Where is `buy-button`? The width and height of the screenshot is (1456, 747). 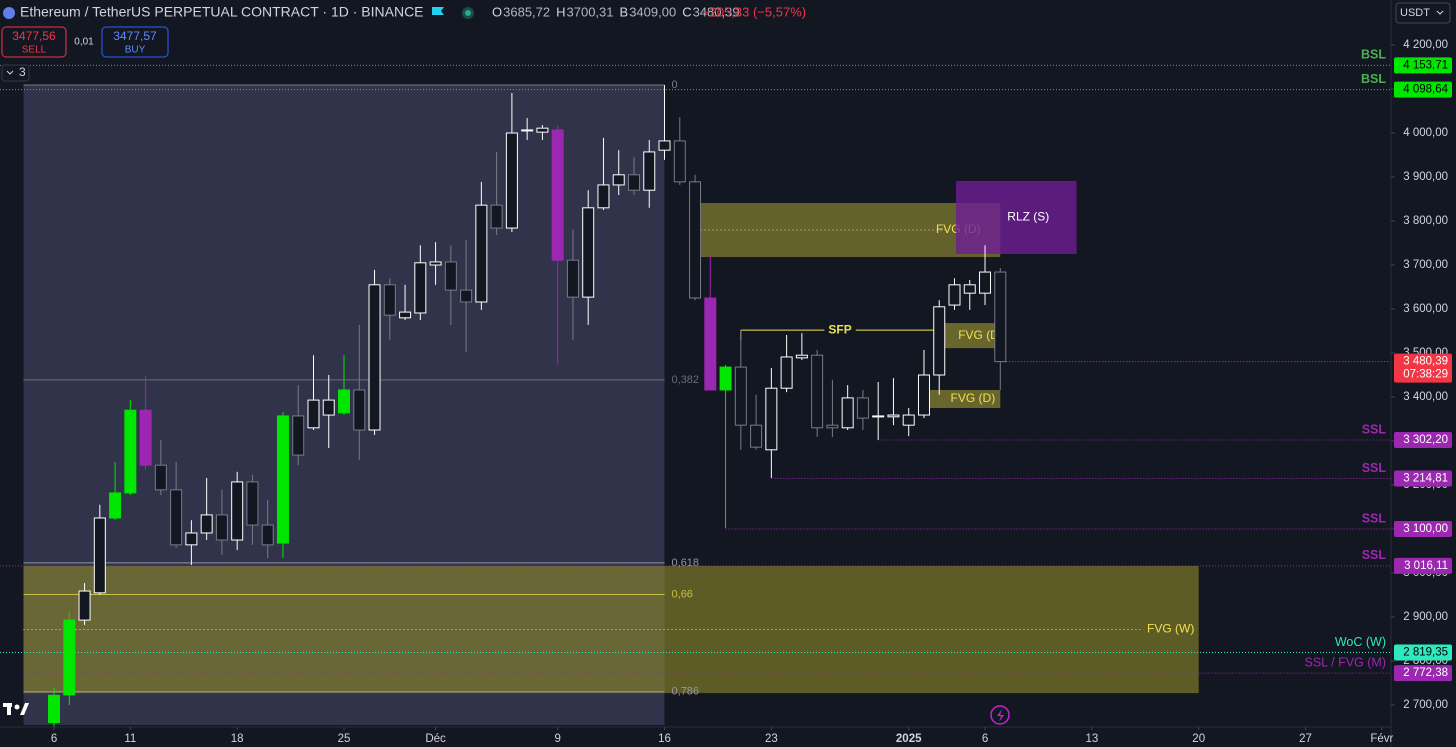 buy-button is located at coordinates (135, 42).